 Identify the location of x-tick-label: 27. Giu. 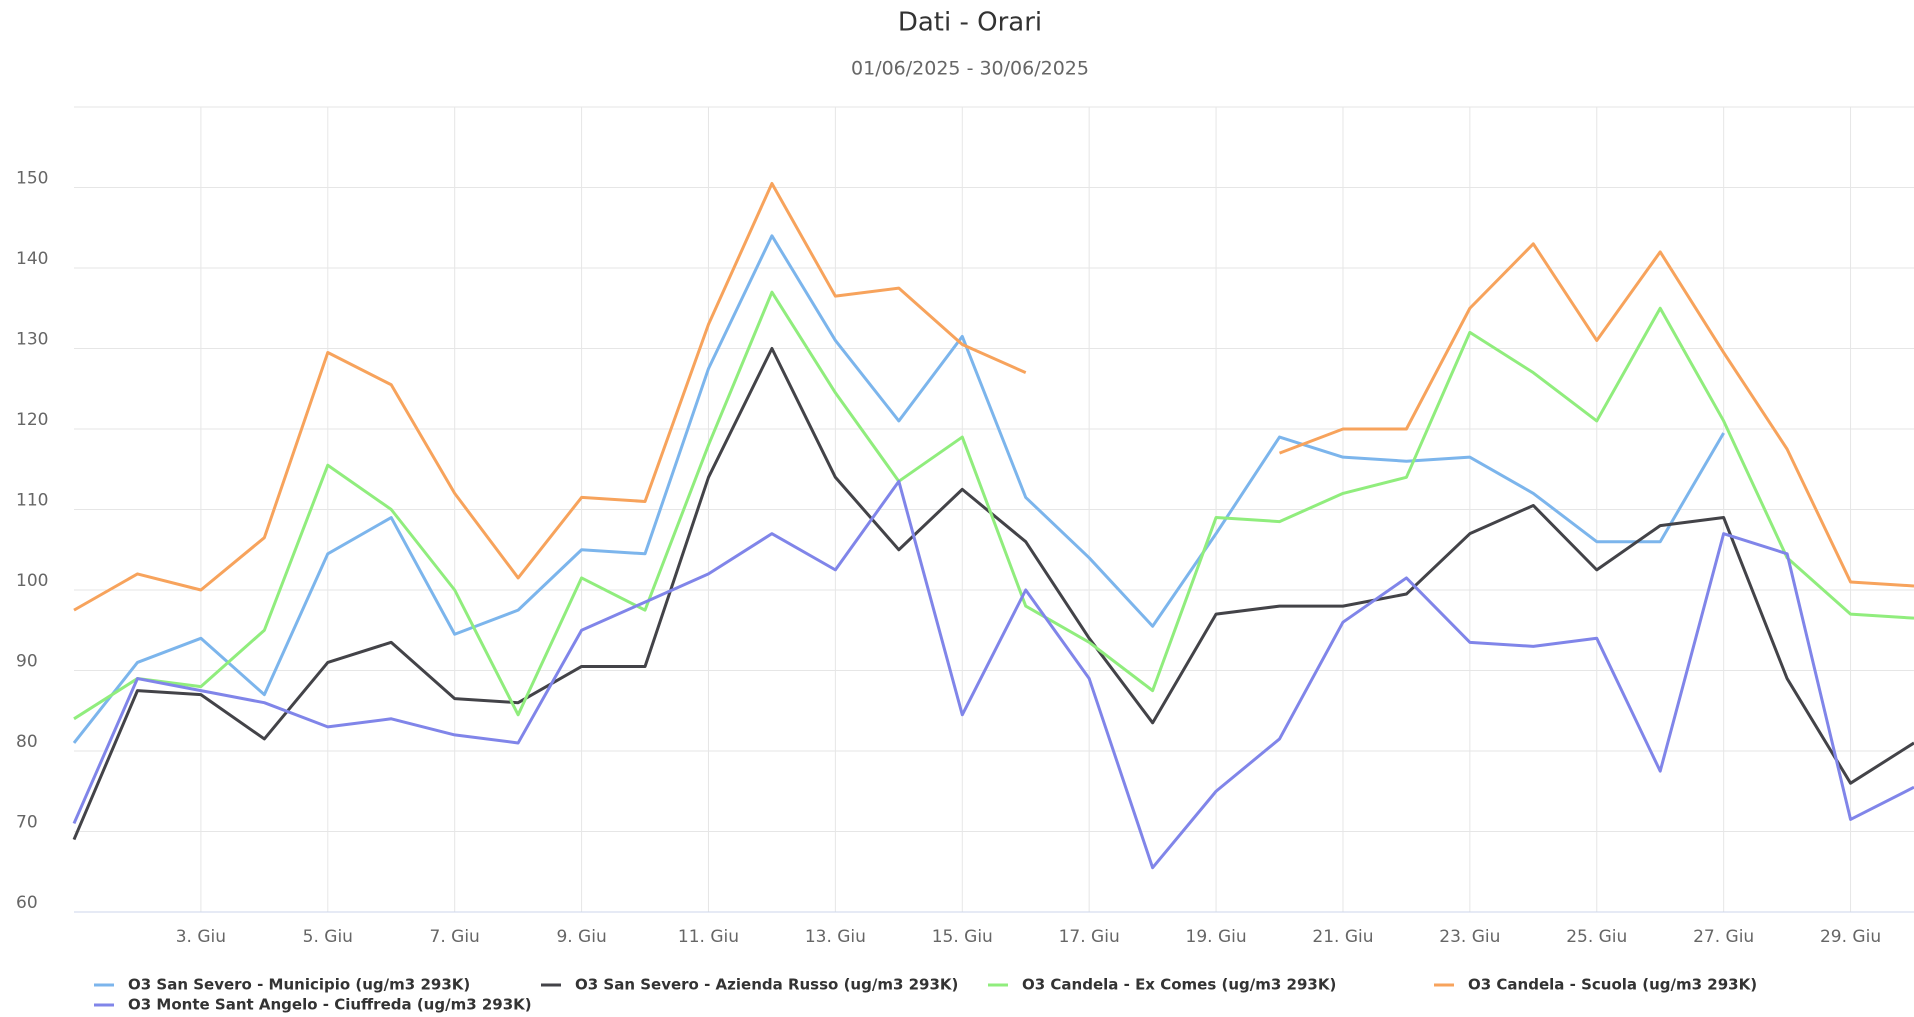
(1723, 937).